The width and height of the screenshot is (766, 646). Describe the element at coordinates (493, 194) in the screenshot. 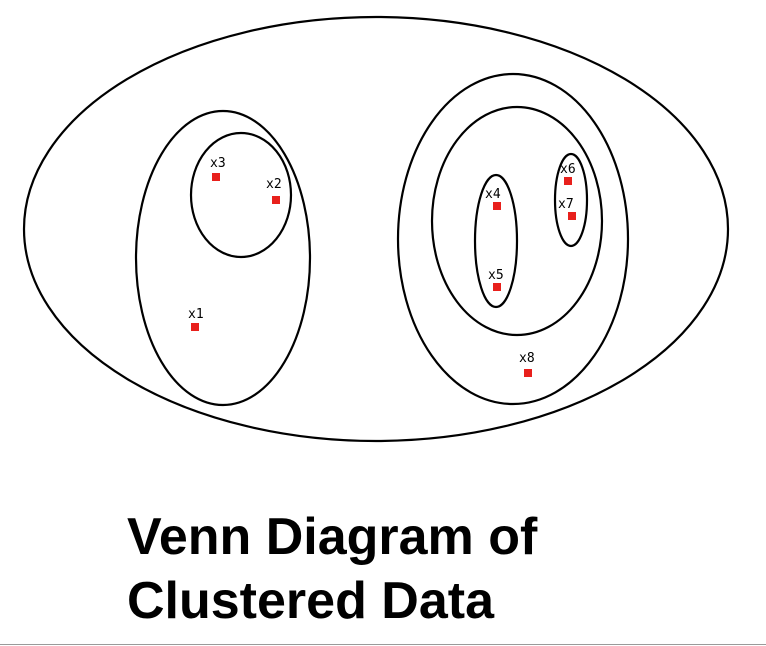

I see `point-label: x4` at that location.